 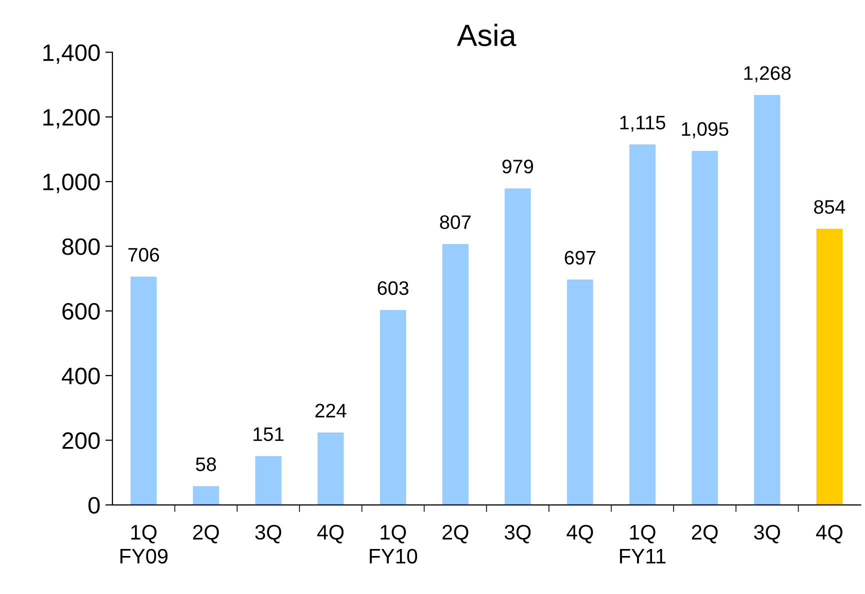 What do you see at coordinates (393, 288) in the screenshot?
I see `data-label: 603` at bounding box center [393, 288].